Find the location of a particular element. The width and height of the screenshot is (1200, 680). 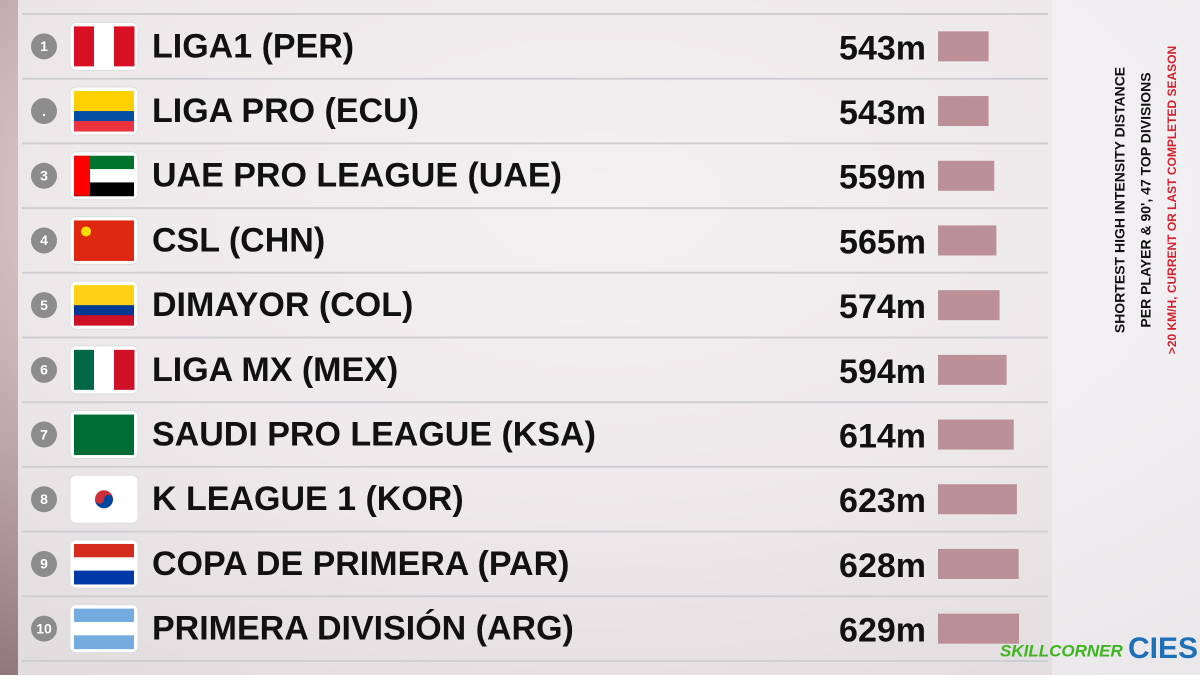

subtitle: PER PLAYER & 90', 47 TOP DIVISIONS is located at coordinates (1146, 199).